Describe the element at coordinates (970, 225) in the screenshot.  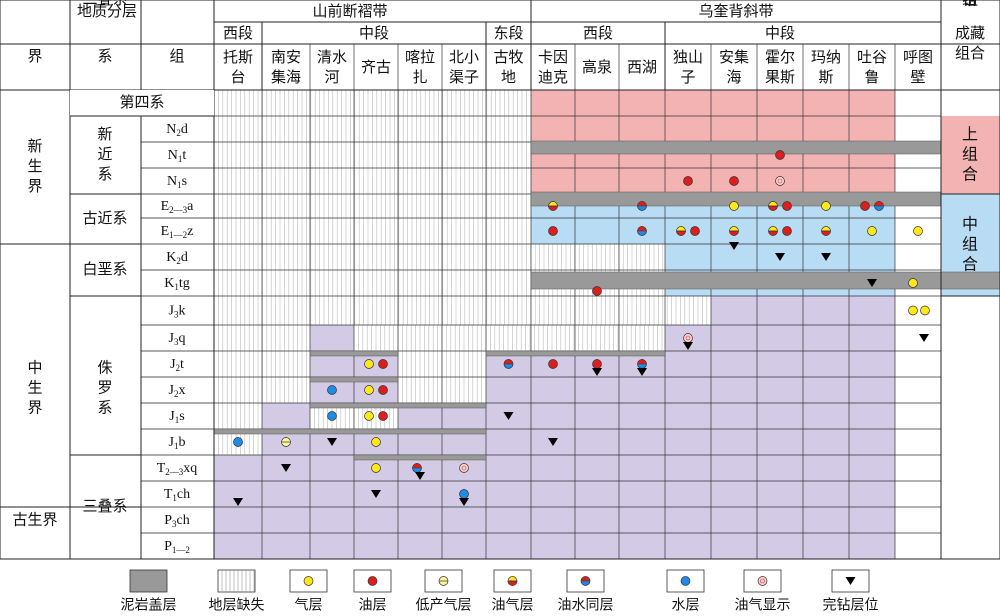
I see `play-label-char: 中` at that location.